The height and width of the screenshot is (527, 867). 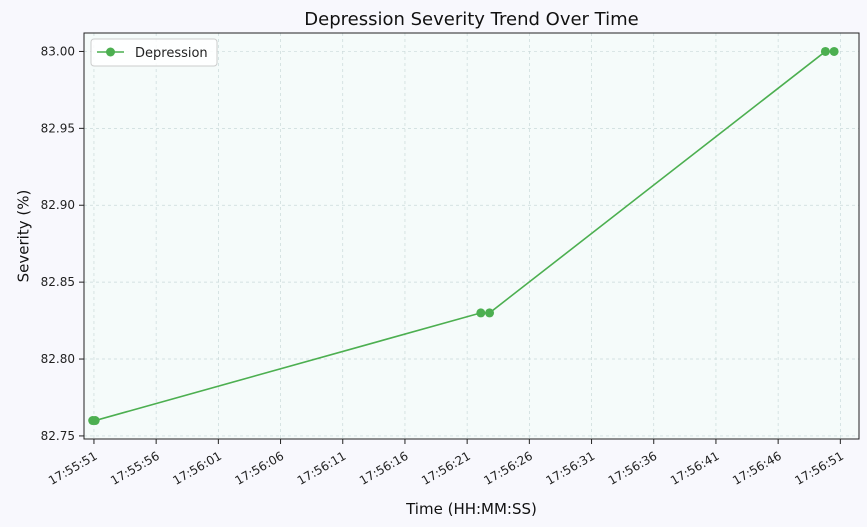 I want to click on x-tick-label: 17:55:51, so click(x=73, y=468).